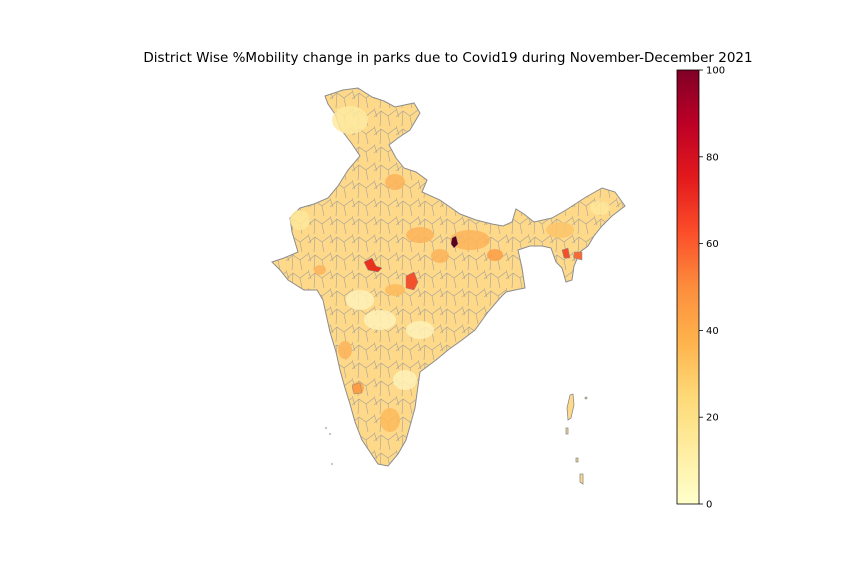 The height and width of the screenshot is (576, 864). What do you see at coordinates (712, 288) in the screenshot?
I see `colorbar-ticks: 0 20 40 60 80 100` at bounding box center [712, 288].